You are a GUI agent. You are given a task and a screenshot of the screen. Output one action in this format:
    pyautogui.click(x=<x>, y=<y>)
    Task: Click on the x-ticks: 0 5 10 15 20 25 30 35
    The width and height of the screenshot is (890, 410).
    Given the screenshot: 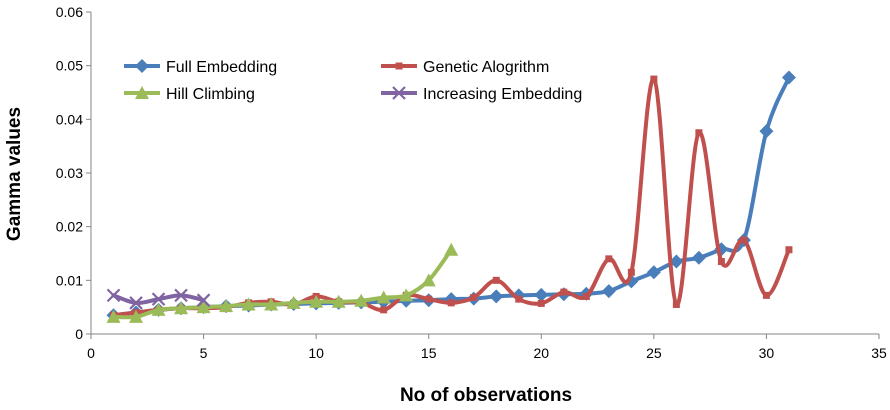 What is the action you would take?
    pyautogui.click(x=487, y=347)
    